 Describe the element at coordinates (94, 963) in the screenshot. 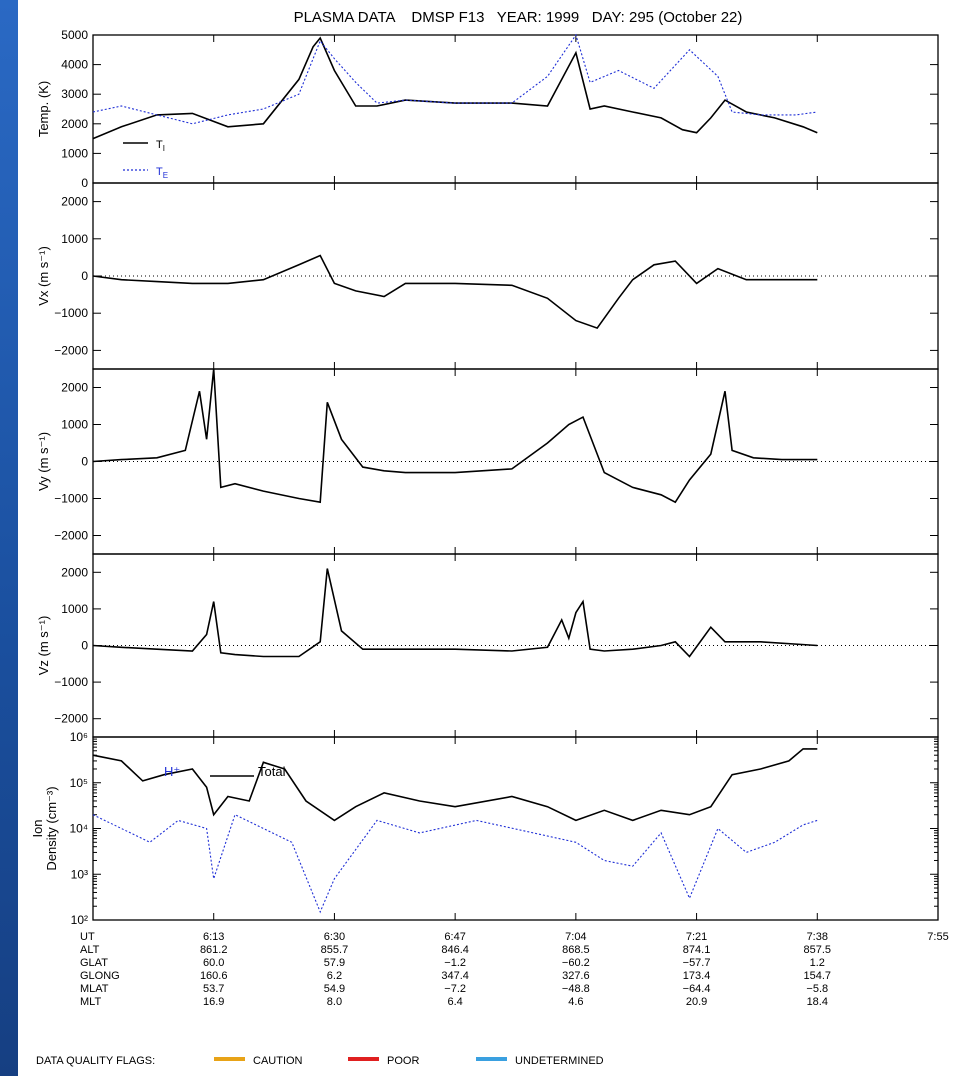

I see `ephemeris-row-label: GLAT` at that location.